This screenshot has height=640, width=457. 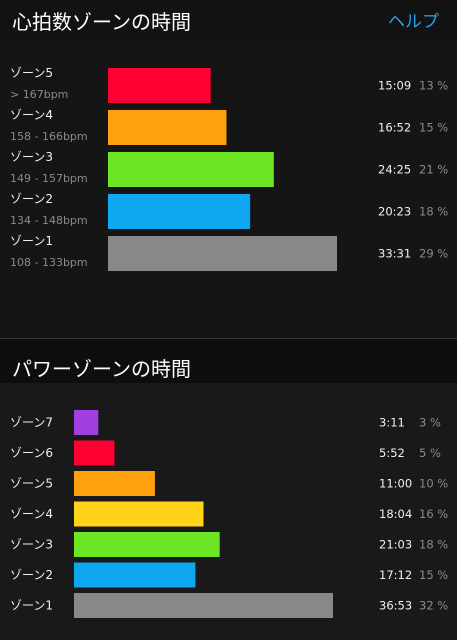 I want to click on zone-time-label: 15:09, so click(x=394, y=86).